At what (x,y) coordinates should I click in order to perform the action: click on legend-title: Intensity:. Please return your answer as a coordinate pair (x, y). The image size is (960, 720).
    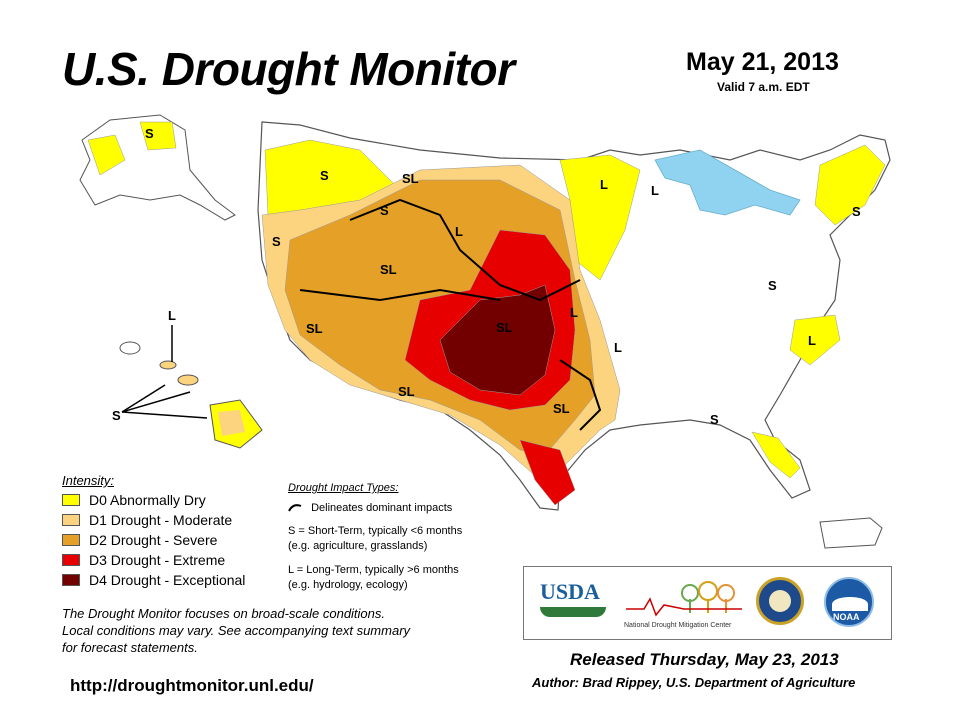
    Looking at the image, I should click on (88, 480).